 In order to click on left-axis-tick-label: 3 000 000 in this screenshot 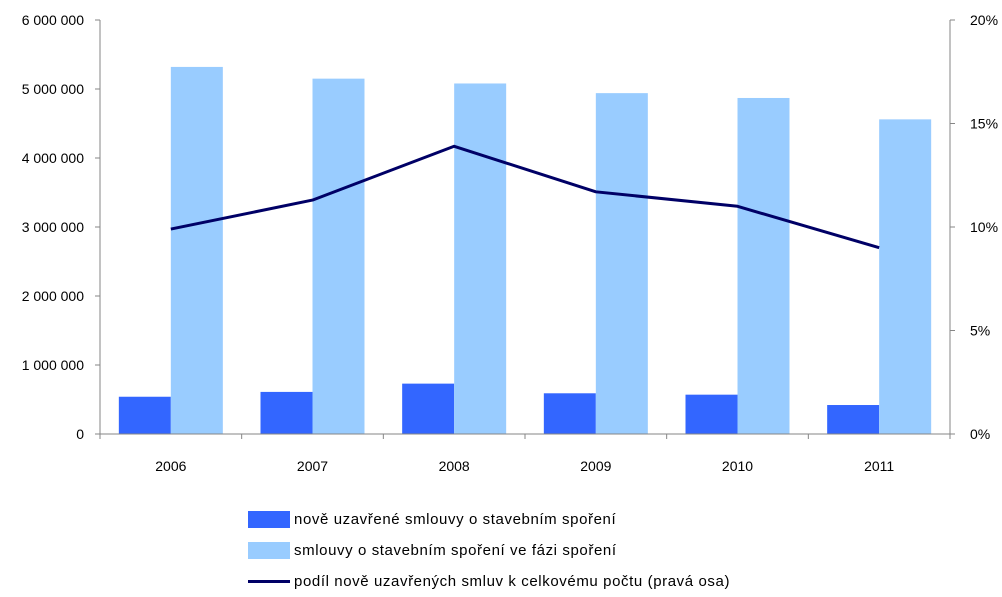, I will do `click(53, 227)`.